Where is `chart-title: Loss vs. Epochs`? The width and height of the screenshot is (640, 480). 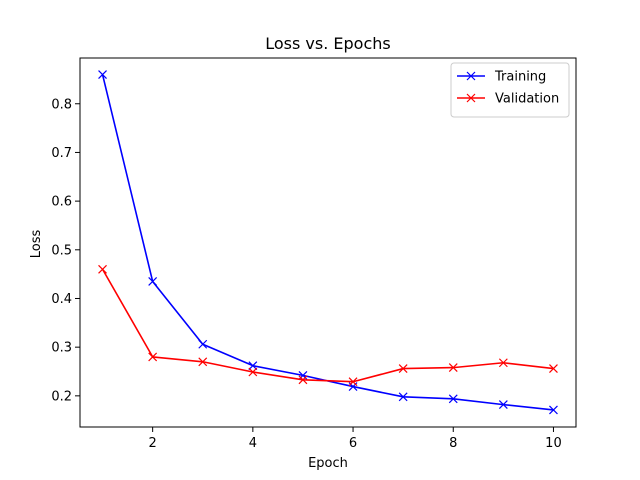
chart-title: Loss vs. Epochs is located at coordinates (327, 43).